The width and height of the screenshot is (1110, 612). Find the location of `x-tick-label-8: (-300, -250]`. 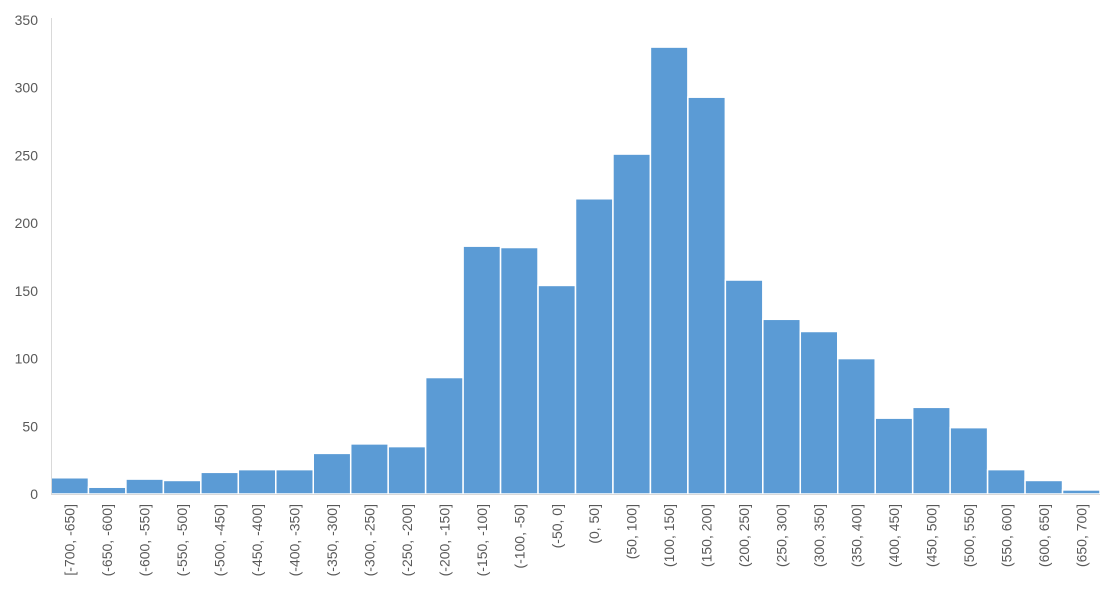

x-tick-label-8: (-300, -250] is located at coordinates (369, 540).